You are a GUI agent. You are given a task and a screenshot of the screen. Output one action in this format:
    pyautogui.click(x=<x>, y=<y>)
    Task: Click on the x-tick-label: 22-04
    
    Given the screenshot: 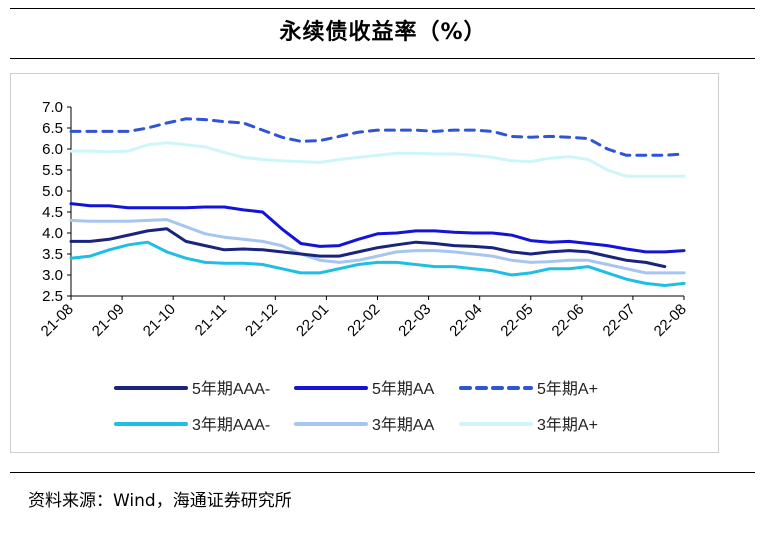 What is the action you would take?
    pyautogui.click(x=465, y=320)
    